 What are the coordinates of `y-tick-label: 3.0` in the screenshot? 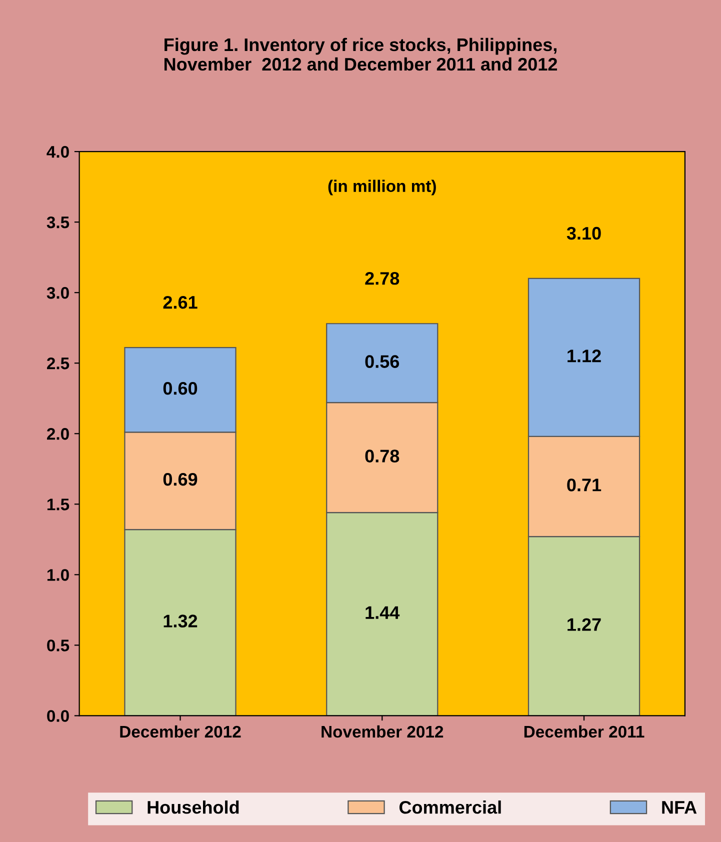 It's located at (57, 292).